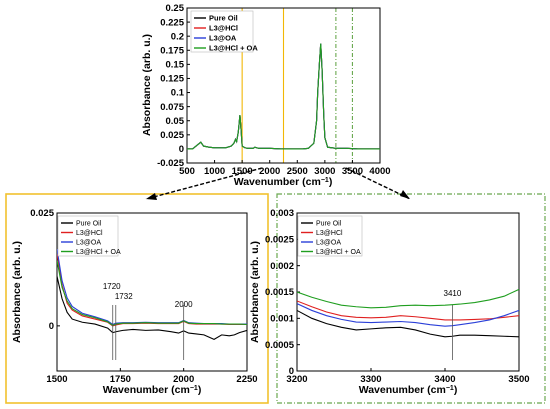  I want to click on br-x-axis-title: Wavenumber (cm−1), so click(408, 390).